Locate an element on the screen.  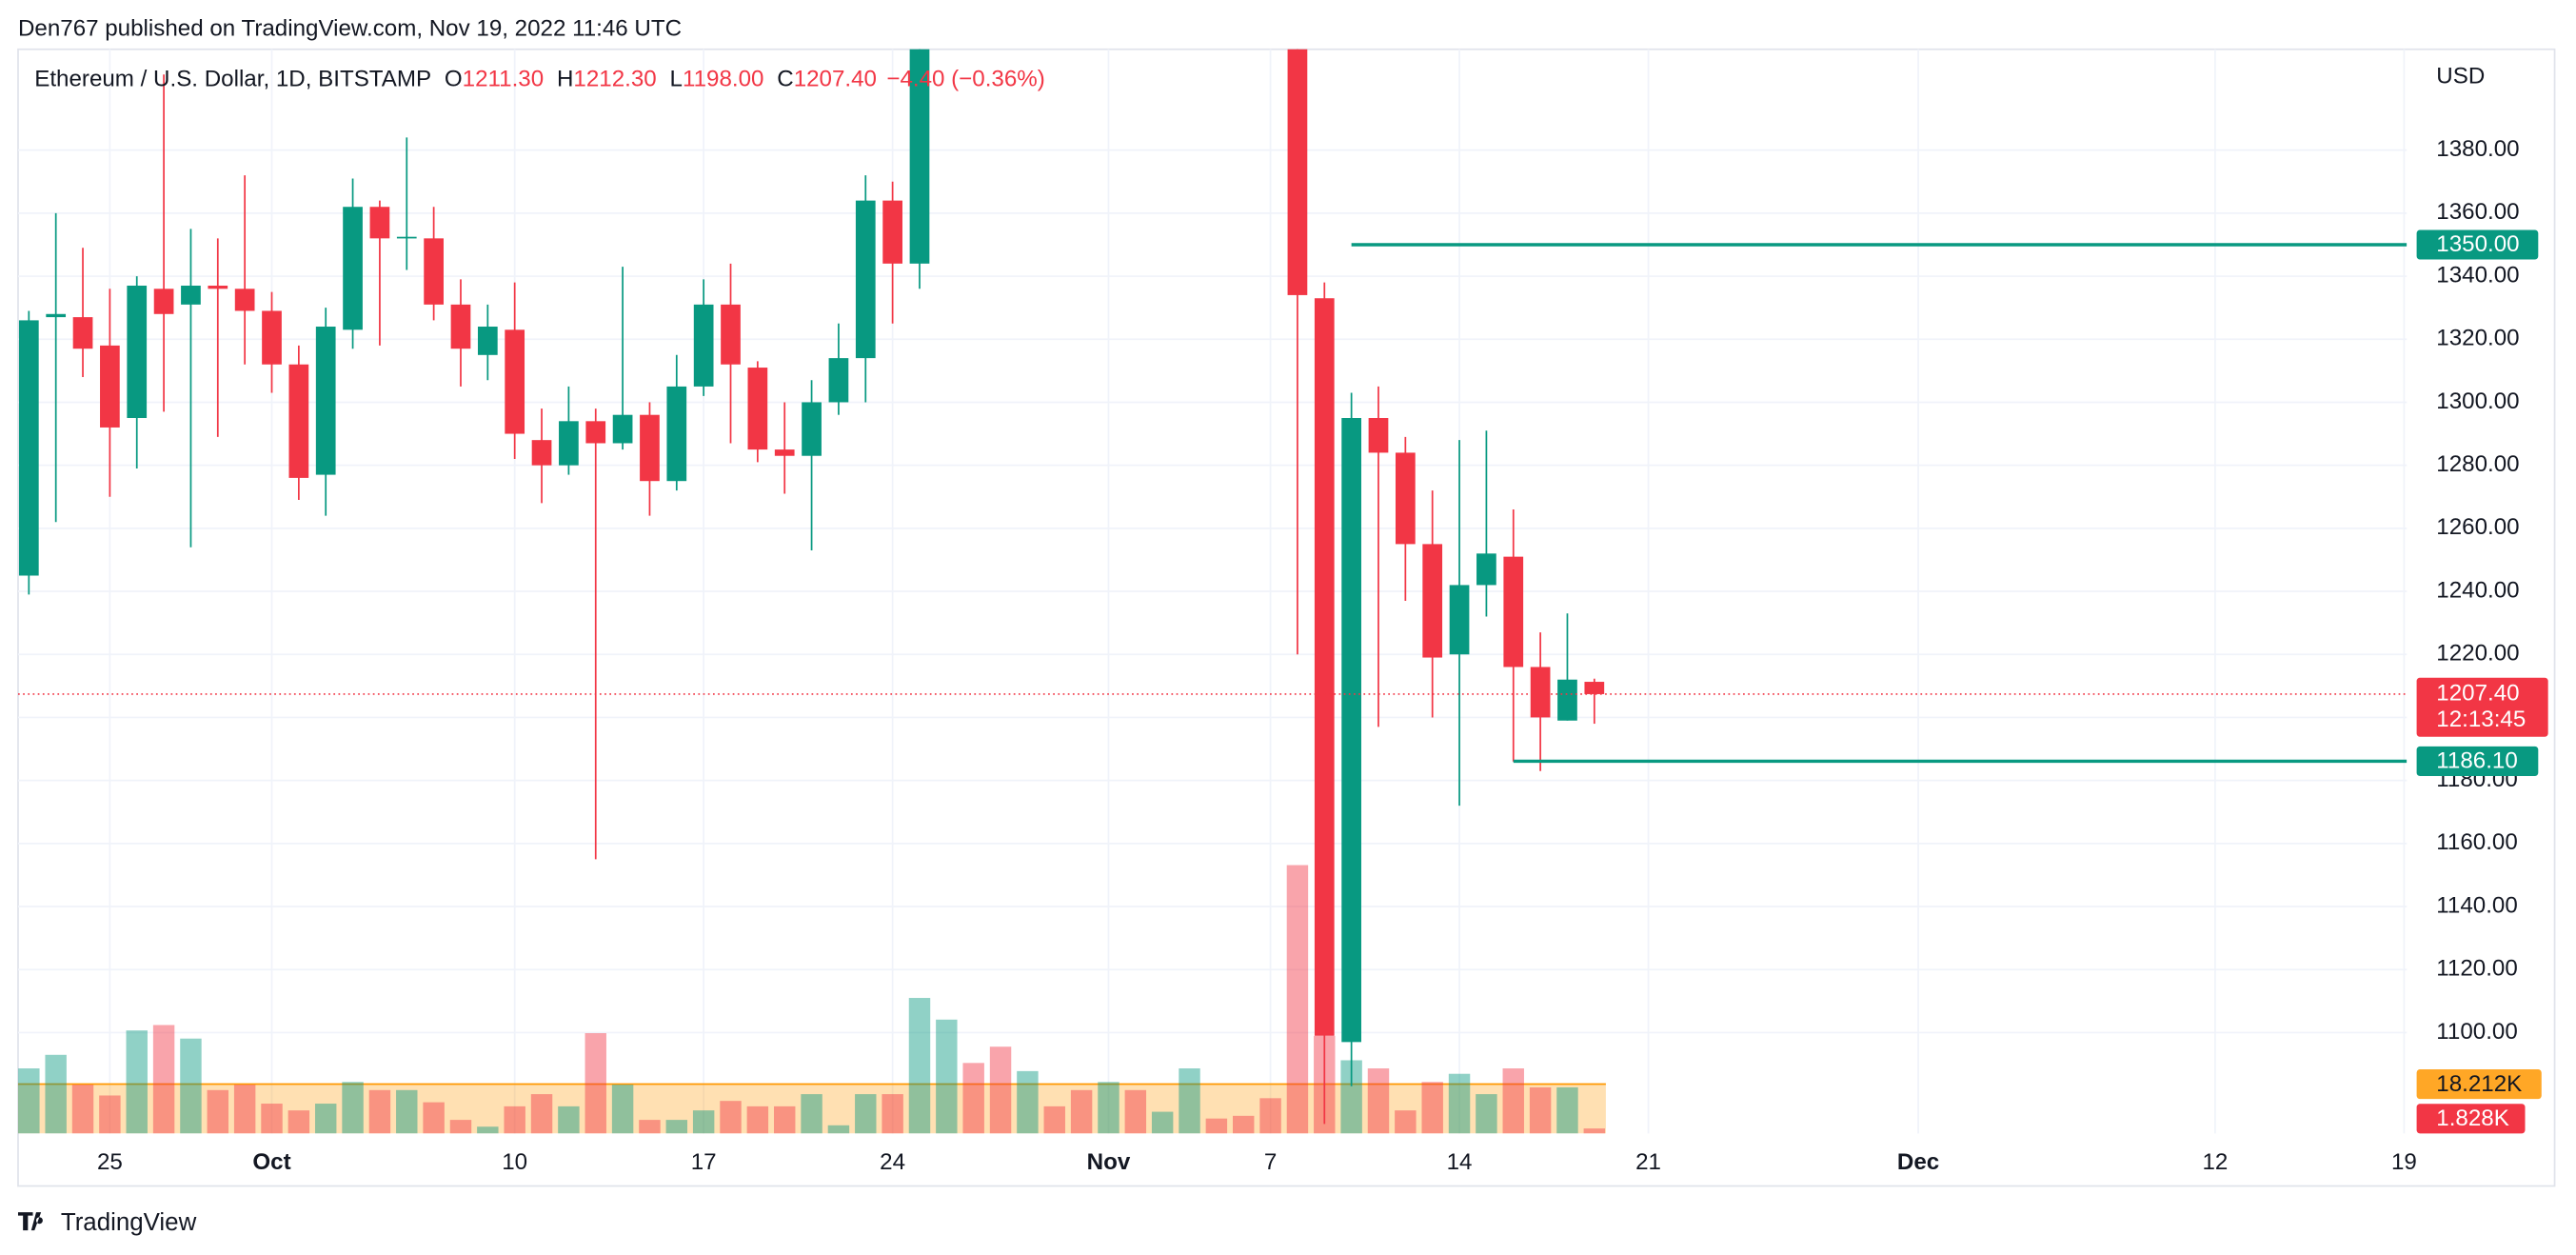
volume-ma-label: 18.212K is located at coordinates (2479, 1084).